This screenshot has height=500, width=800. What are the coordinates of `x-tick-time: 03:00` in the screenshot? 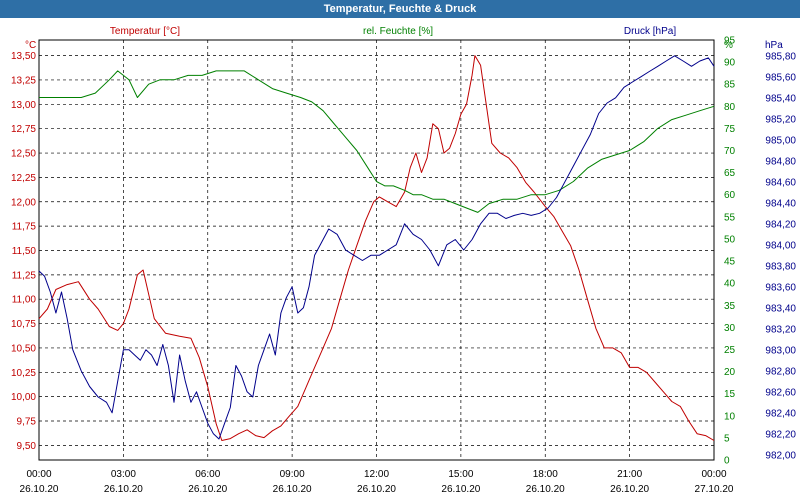 It's located at (123, 474).